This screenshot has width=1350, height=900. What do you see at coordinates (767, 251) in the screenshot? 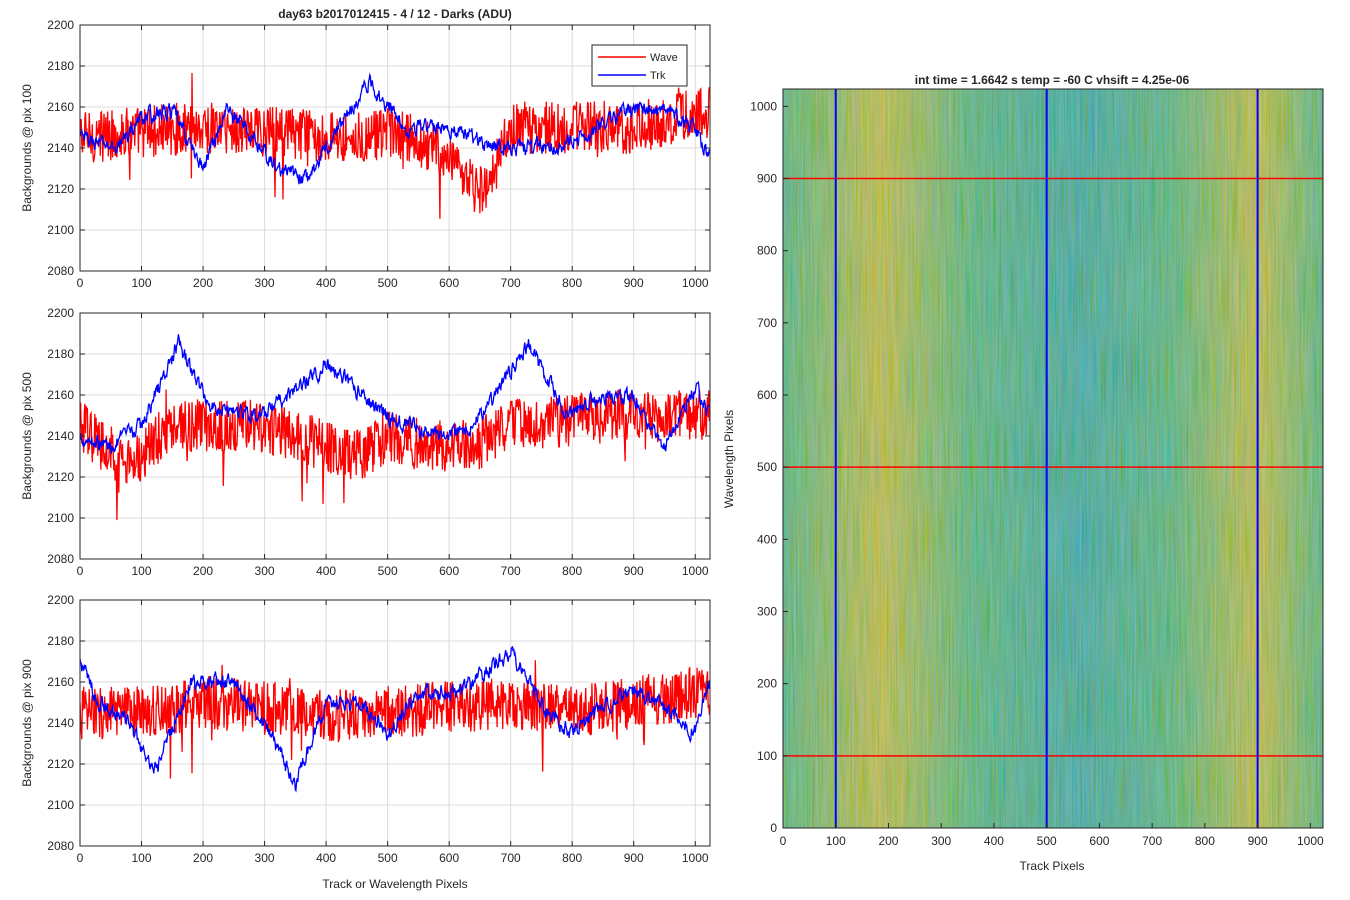
I see `heatmap-y-tick-label: 800` at bounding box center [767, 251].